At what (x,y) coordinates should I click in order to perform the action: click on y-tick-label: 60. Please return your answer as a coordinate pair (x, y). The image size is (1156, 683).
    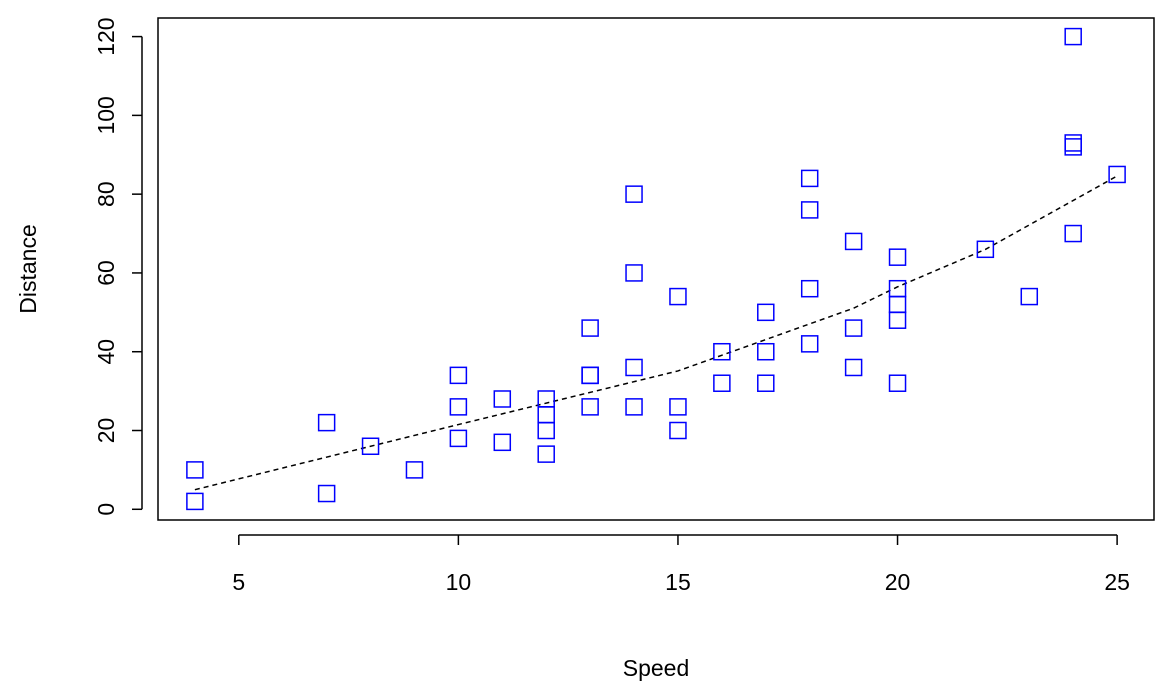
    Looking at the image, I should click on (106, 273).